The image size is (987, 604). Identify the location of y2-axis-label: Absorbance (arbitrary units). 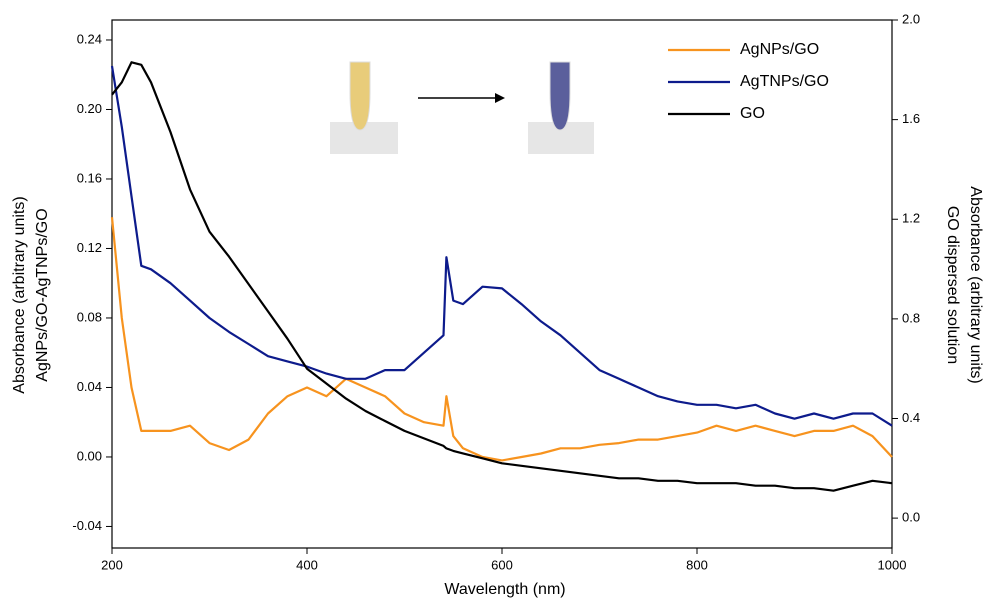
(975, 284).